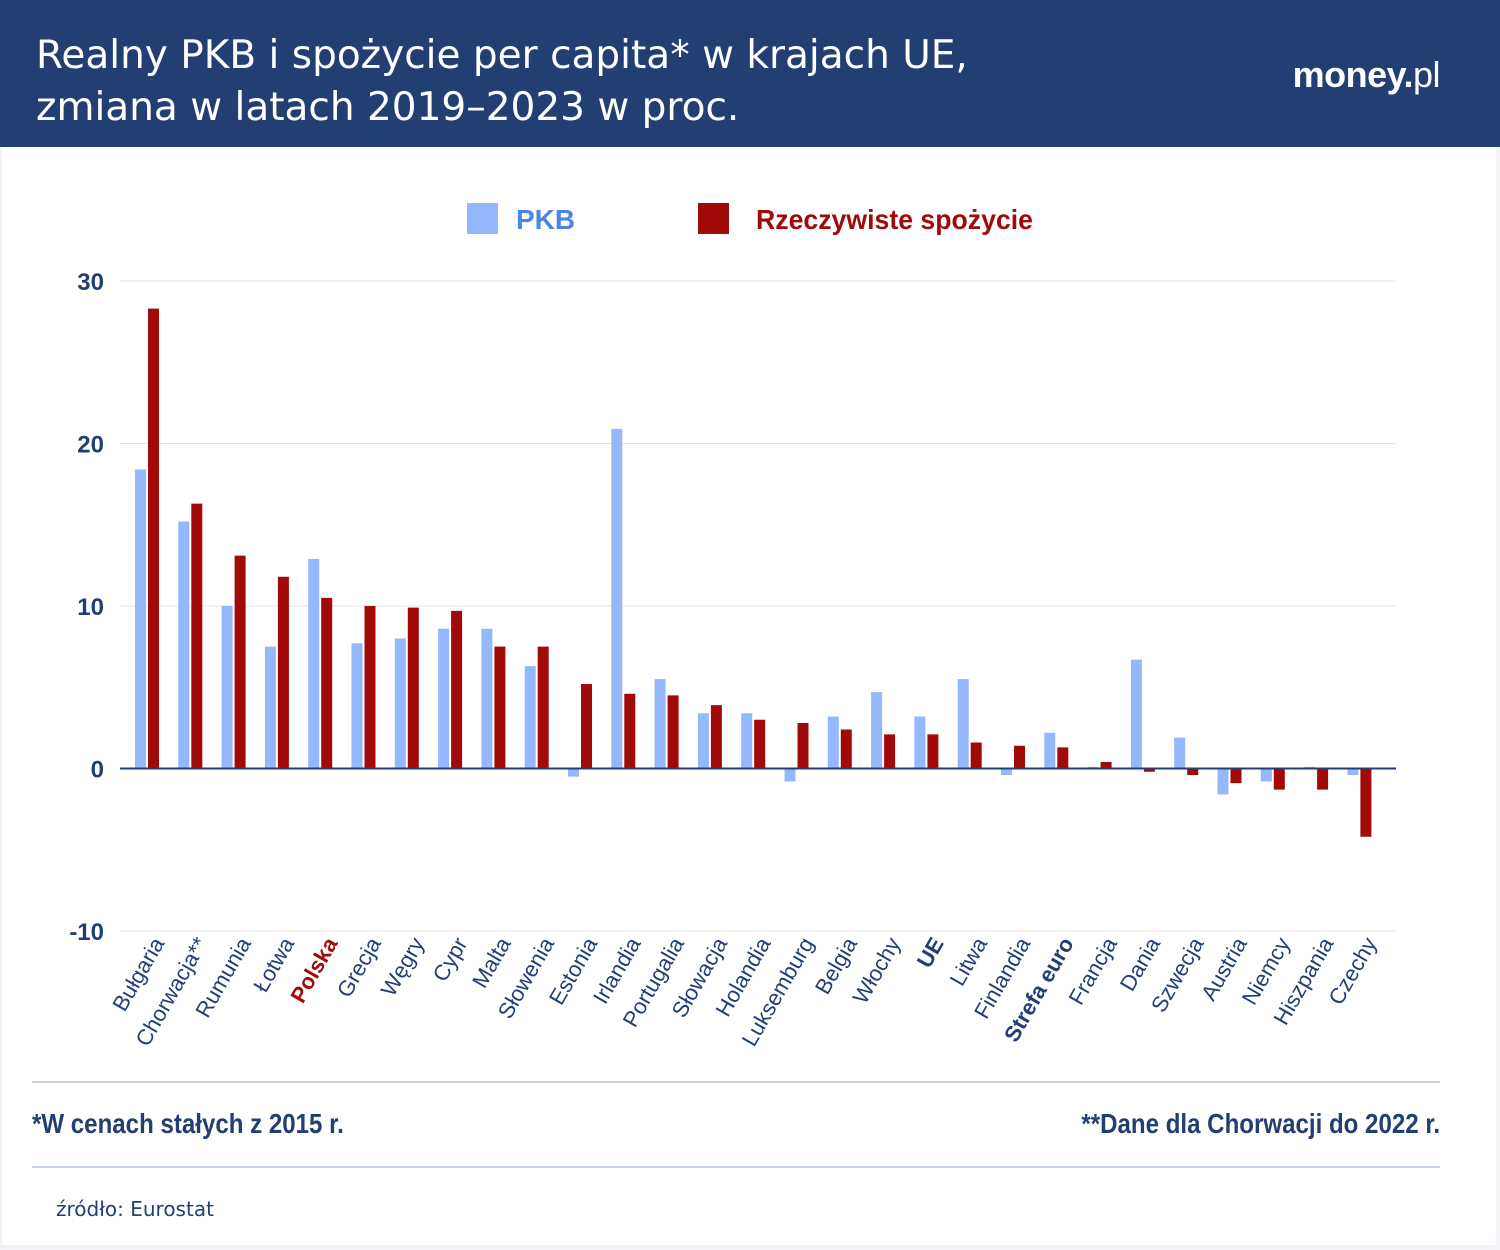 Image resolution: width=1500 pixels, height=1250 pixels. What do you see at coordinates (90, 607) in the screenshot?
I see `y-tick-label: 10` at bounding box center [90, 607].